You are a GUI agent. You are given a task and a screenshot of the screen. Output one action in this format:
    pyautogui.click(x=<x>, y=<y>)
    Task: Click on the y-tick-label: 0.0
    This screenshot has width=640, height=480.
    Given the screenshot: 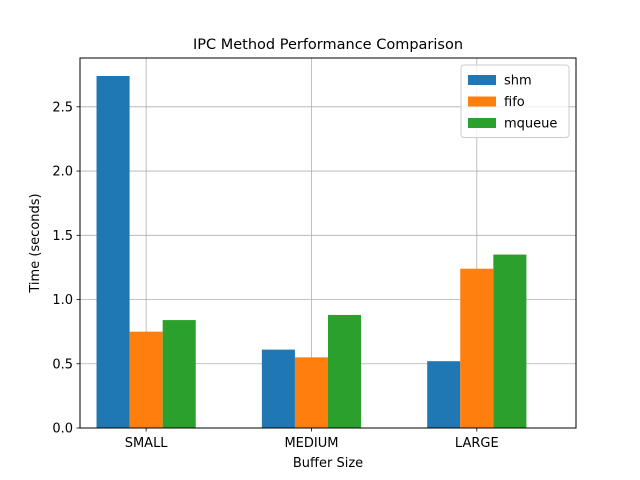 What is the action you would take?
    pyautogui.click(x=62, y=429)
    